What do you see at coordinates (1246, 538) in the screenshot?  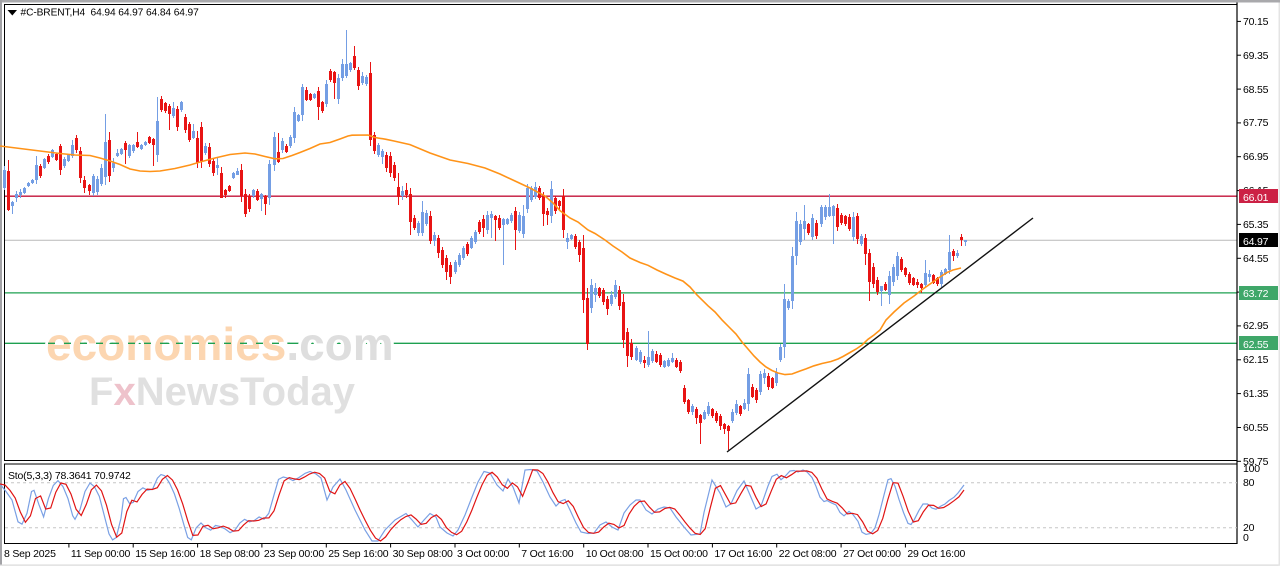 I see `svg-text: 0` at bounding box center [1246, 538].